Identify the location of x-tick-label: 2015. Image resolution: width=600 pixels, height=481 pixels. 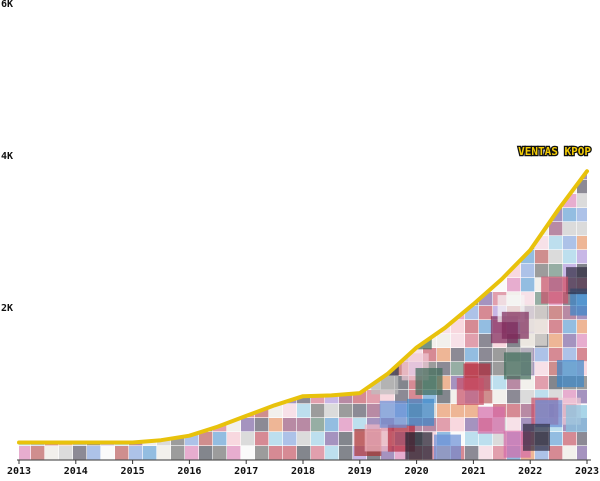
(133, 471).